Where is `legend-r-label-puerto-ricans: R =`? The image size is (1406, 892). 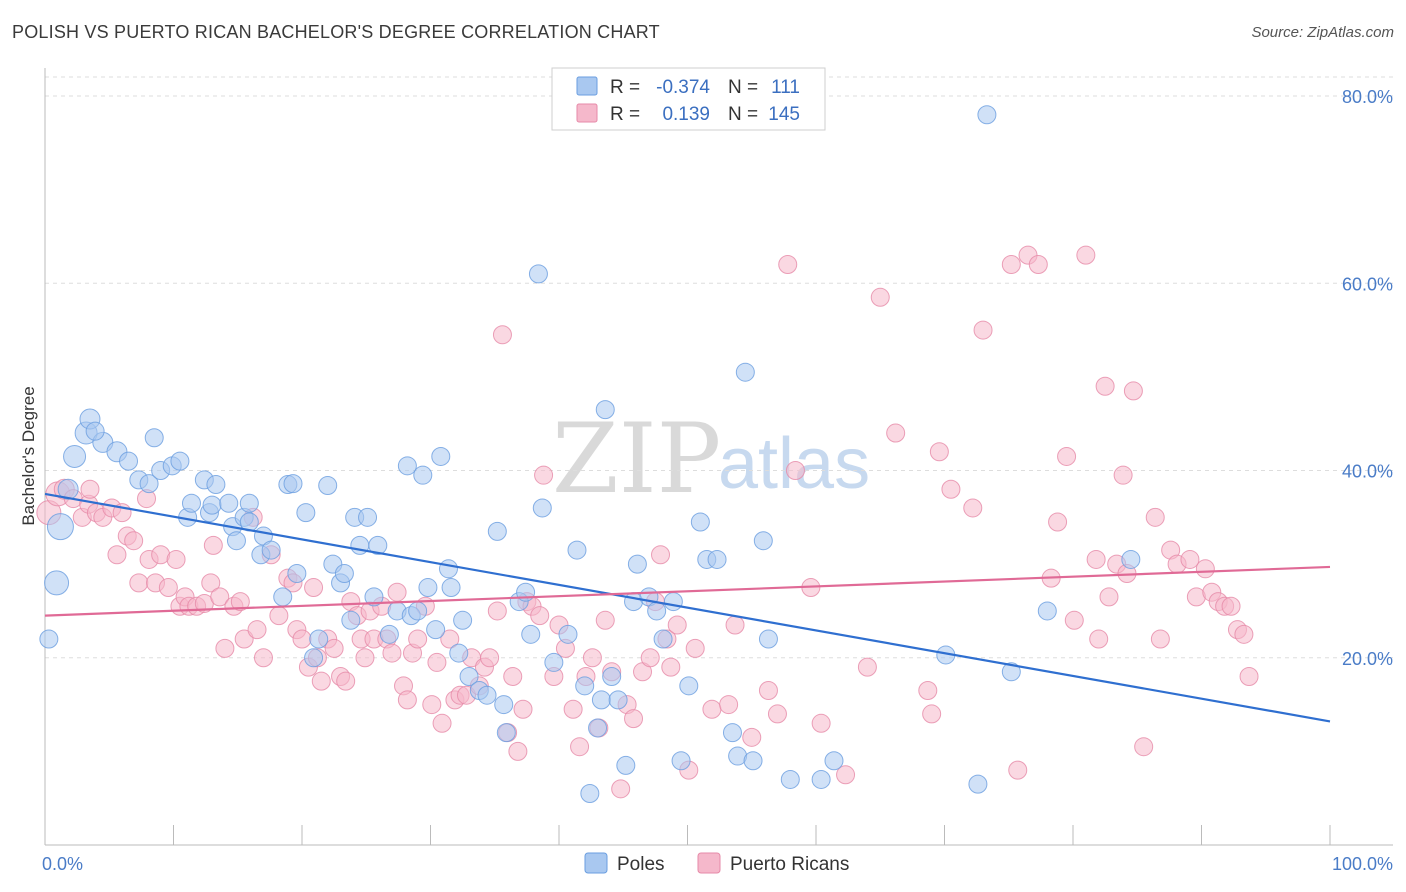 legend-r-label-puerto-ricans: R = is located at coordinates (625, 114).